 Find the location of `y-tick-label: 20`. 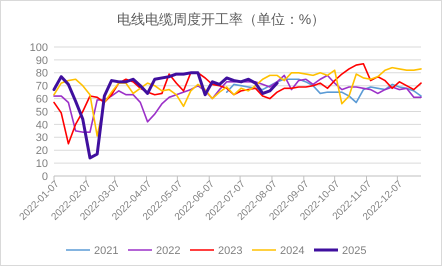

y-tick-label: 20 is located at coordinates (42, 151).